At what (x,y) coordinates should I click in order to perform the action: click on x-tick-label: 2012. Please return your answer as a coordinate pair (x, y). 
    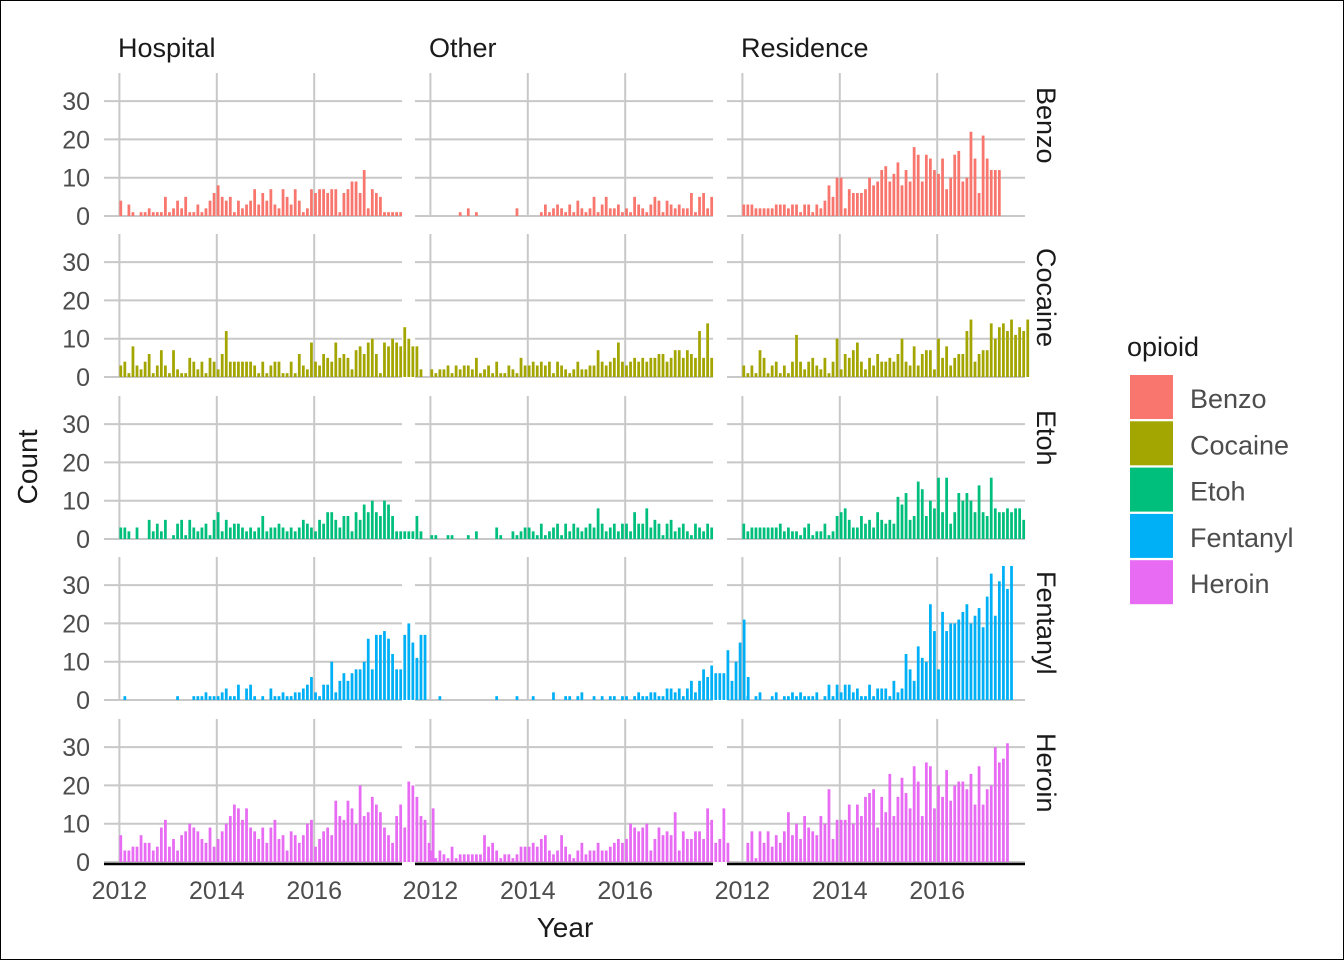
    Looking at the image, I should click on (743, 891).